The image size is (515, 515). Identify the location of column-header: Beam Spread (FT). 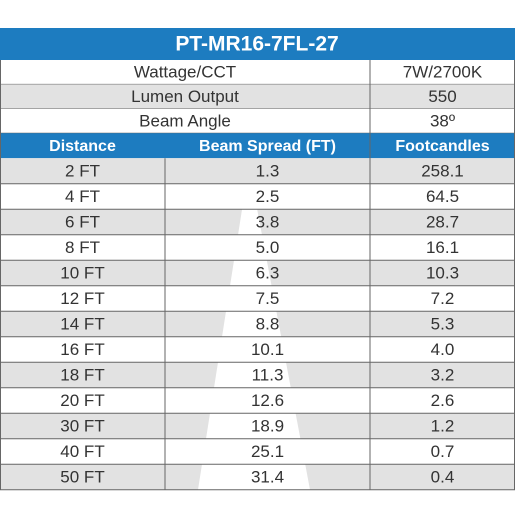
(267, 146).